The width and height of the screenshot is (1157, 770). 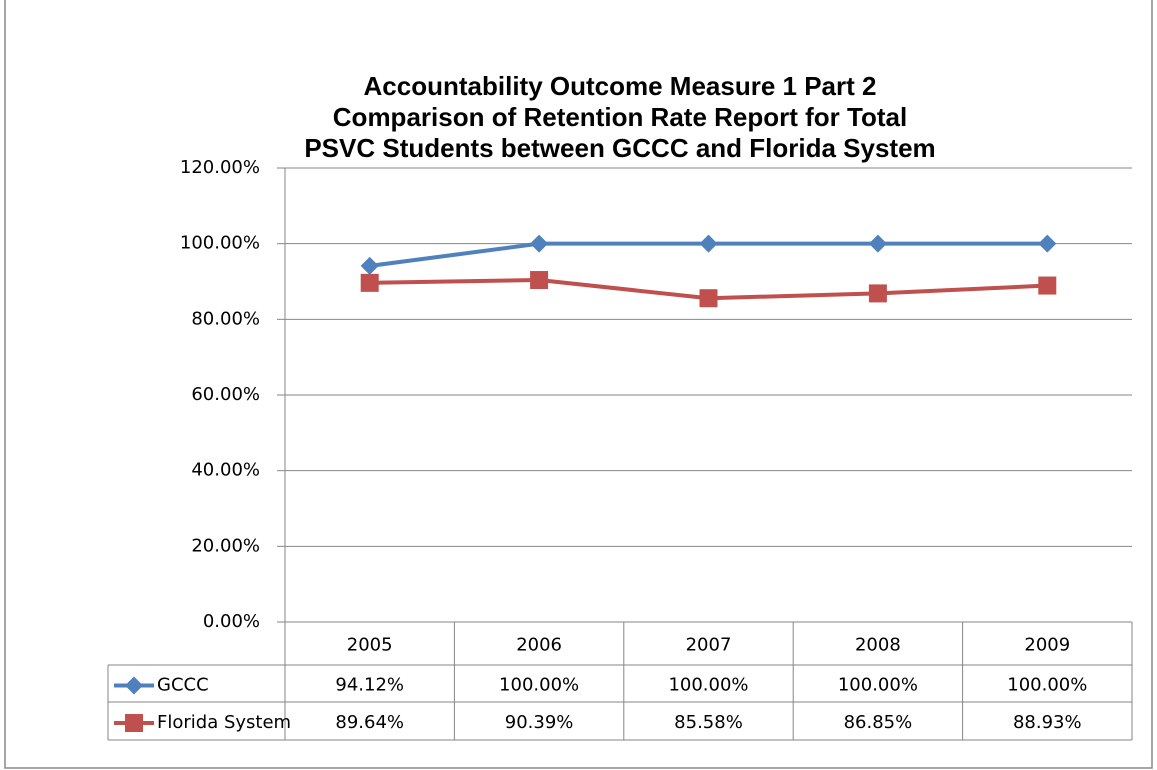 What do you see at coordinates (225, 545) in the screenshot?
I see `y-tick-label: 20.00%` at bounding box center [225, 545].